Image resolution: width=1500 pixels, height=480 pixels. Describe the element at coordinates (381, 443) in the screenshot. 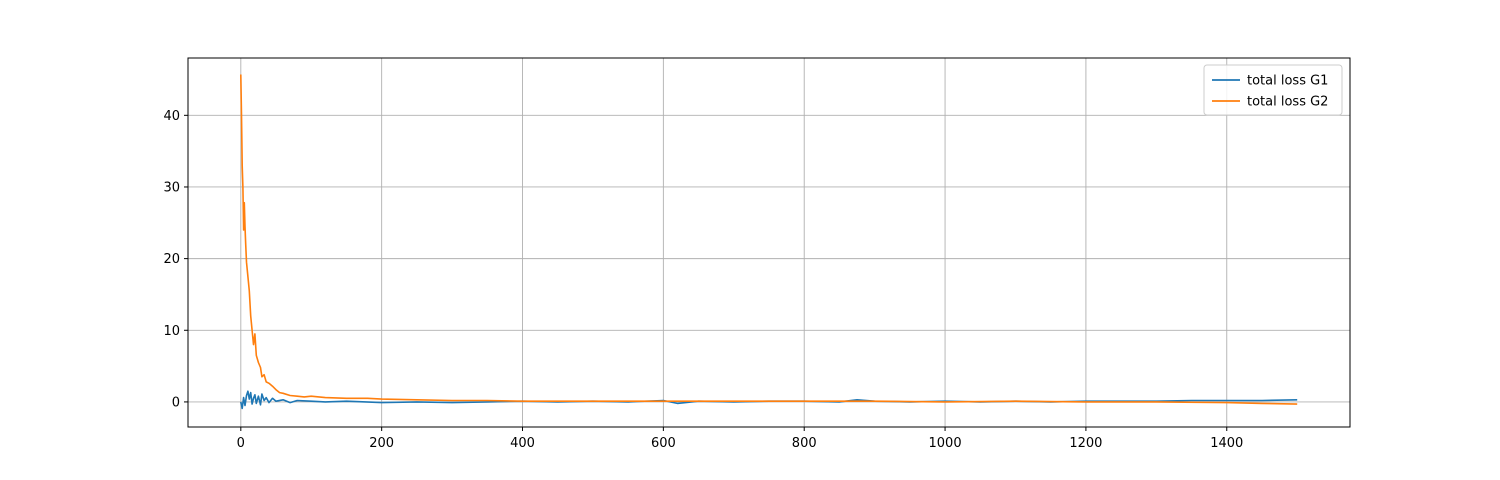

I see `x-tick-label: 200` at that location.